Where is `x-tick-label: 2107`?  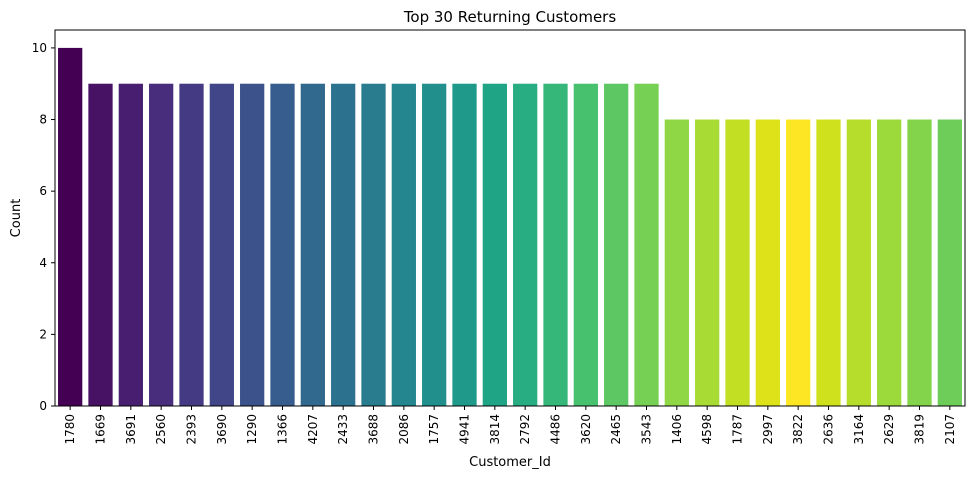 x-tick-label: 2107 is located at coordinates (950, 429).